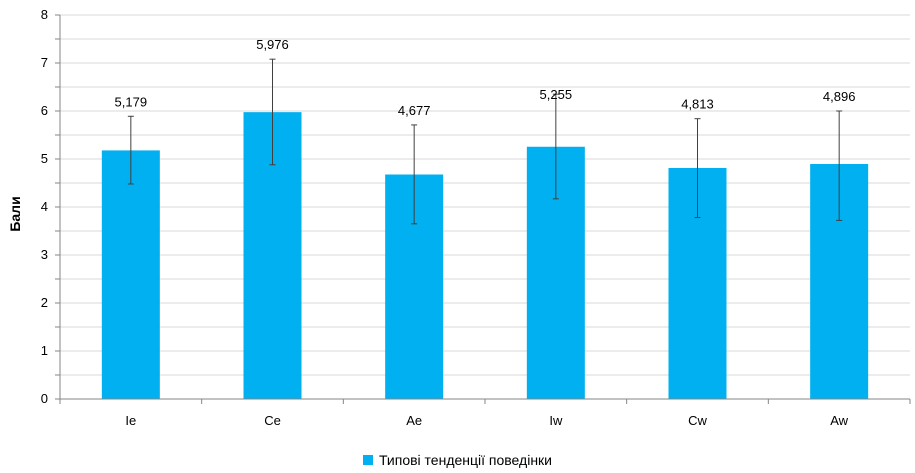  Describe the element at coordinates (44, 62) in the screenshot. I see `y-tick-label: 7` at that location.